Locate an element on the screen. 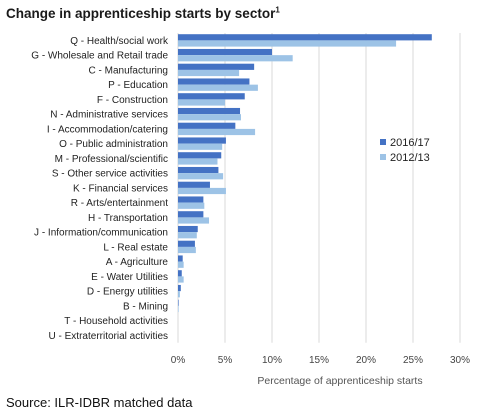  category-label: F - Construction is located at coordinates (132, 100).